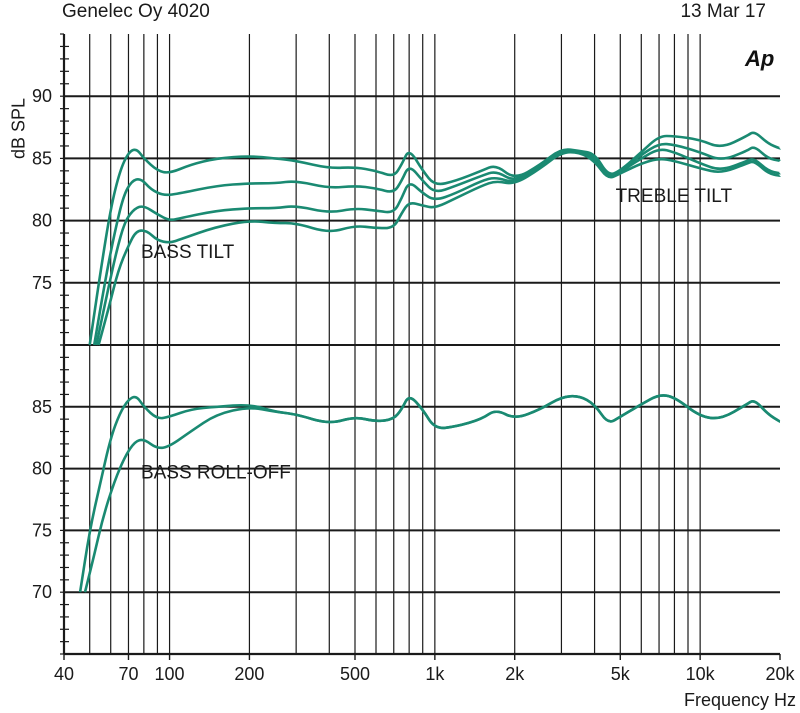  I want to click on y-tick-label: 70, so click(42, 592).